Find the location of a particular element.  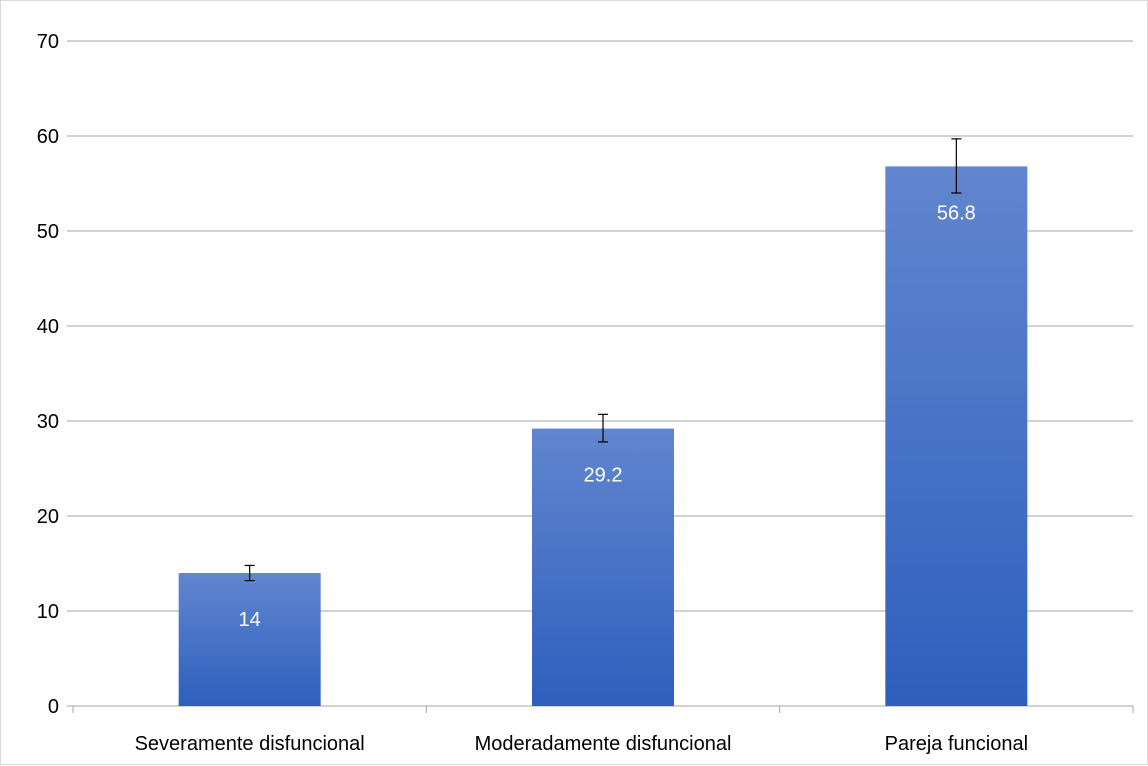

x-category-label: Severamente disfuncional is located at coordinates (250, 744).